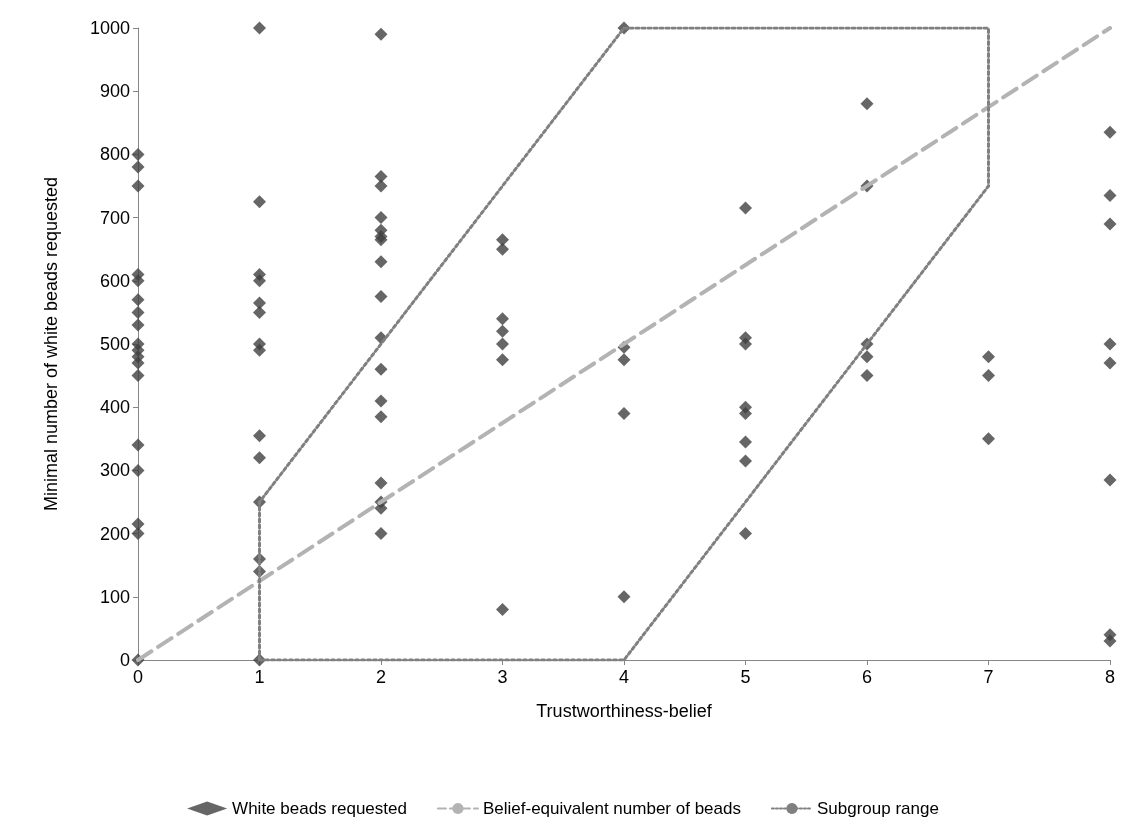  Describe the element at coordinates (877, 808) in the screenshot. I see `legend-label: Subgroup range` at that location.